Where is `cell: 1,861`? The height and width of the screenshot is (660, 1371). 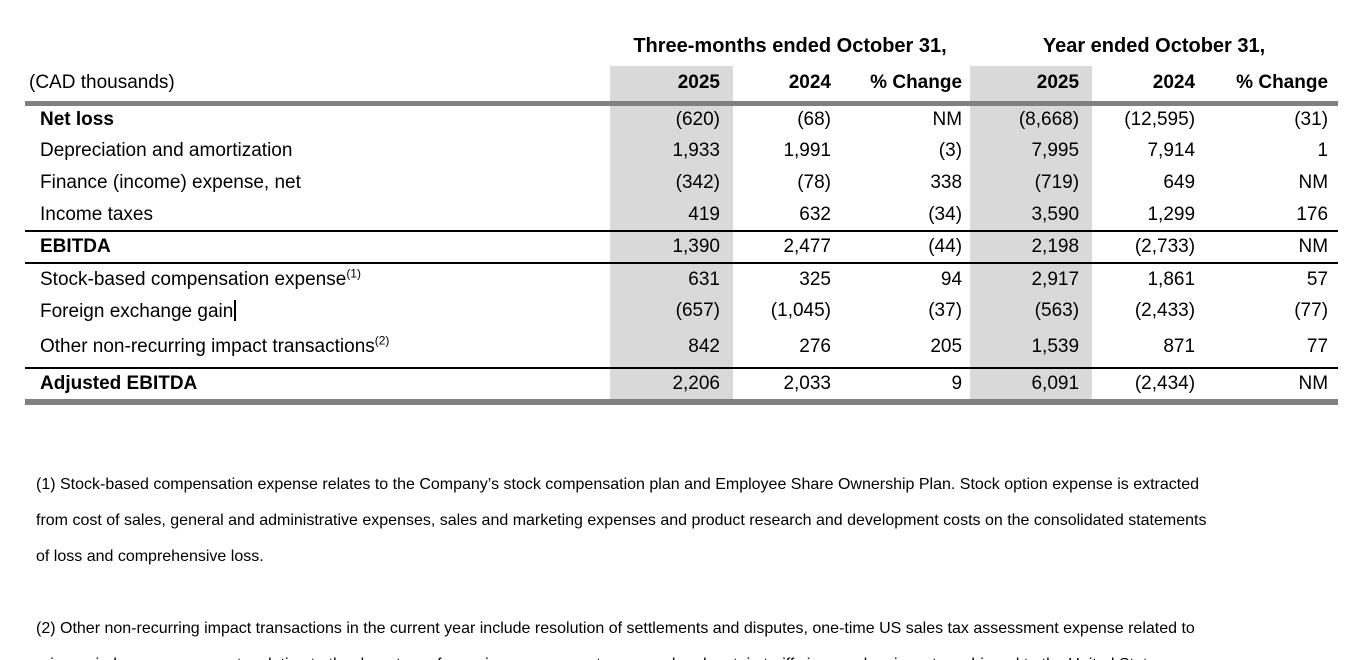 cell: 1,861 is located at coordinates (1171, 279).